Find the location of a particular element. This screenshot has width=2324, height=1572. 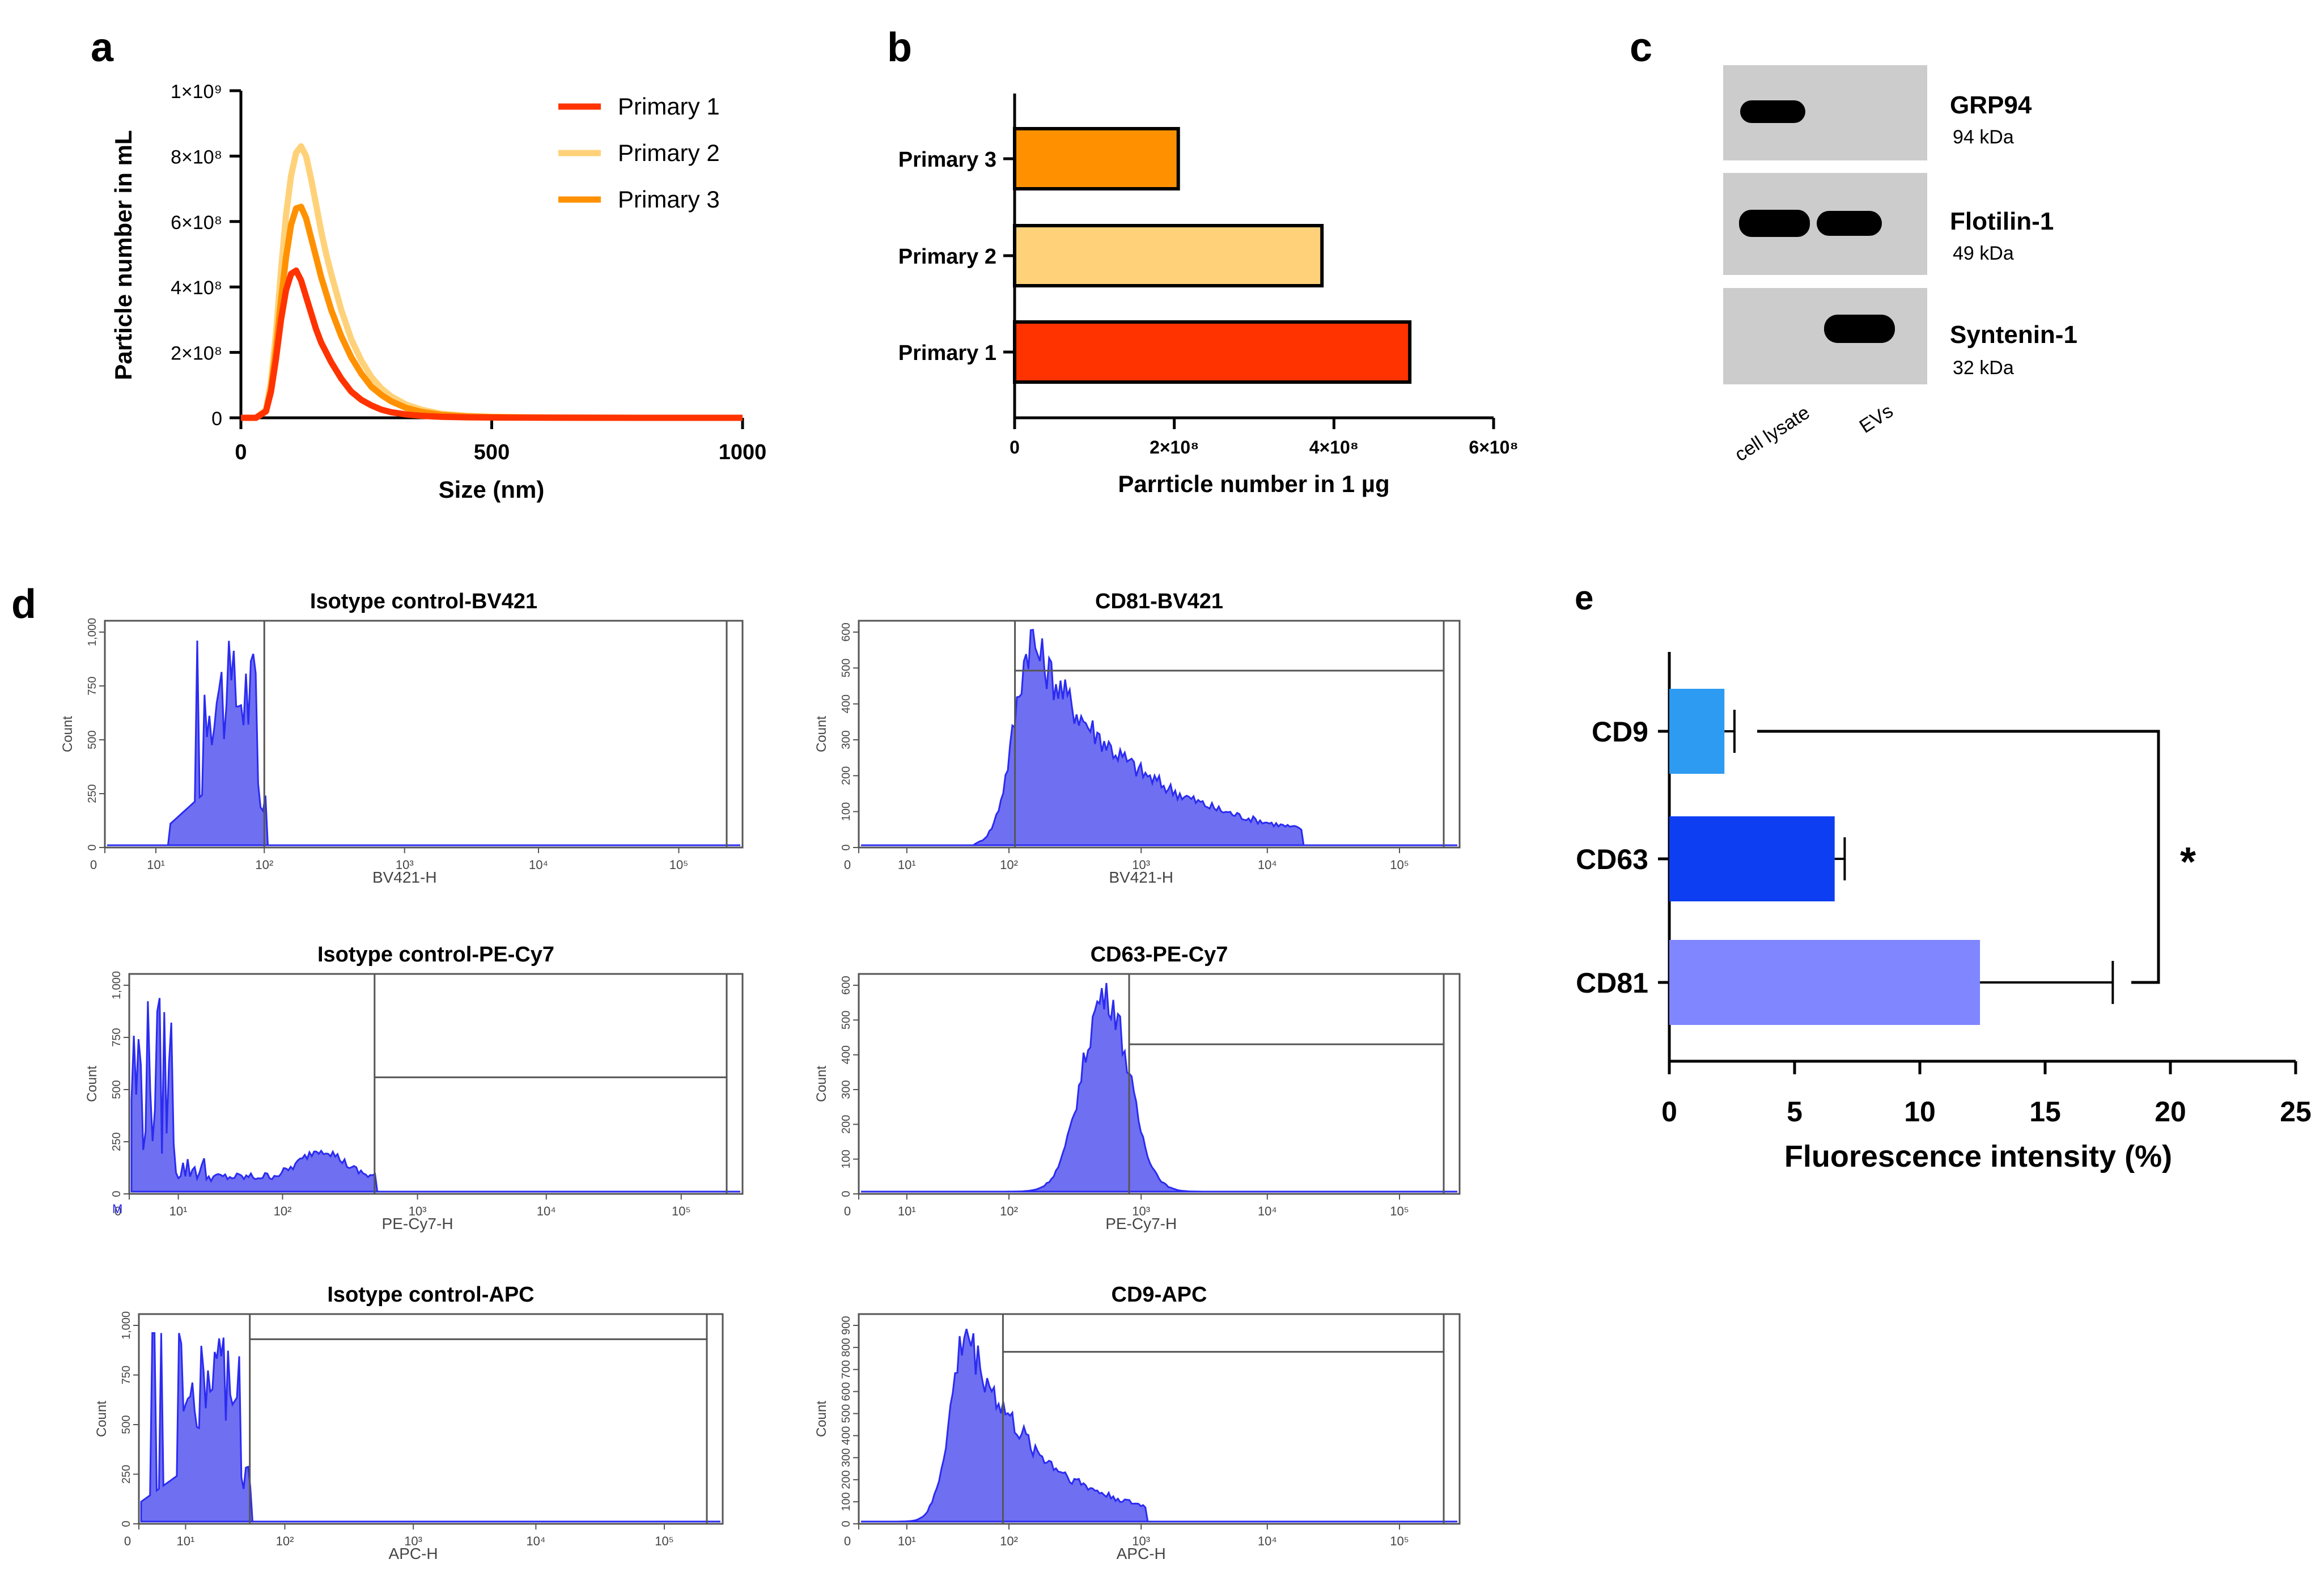

a-xtick-label: 500 is located at coordinates (492, 452).